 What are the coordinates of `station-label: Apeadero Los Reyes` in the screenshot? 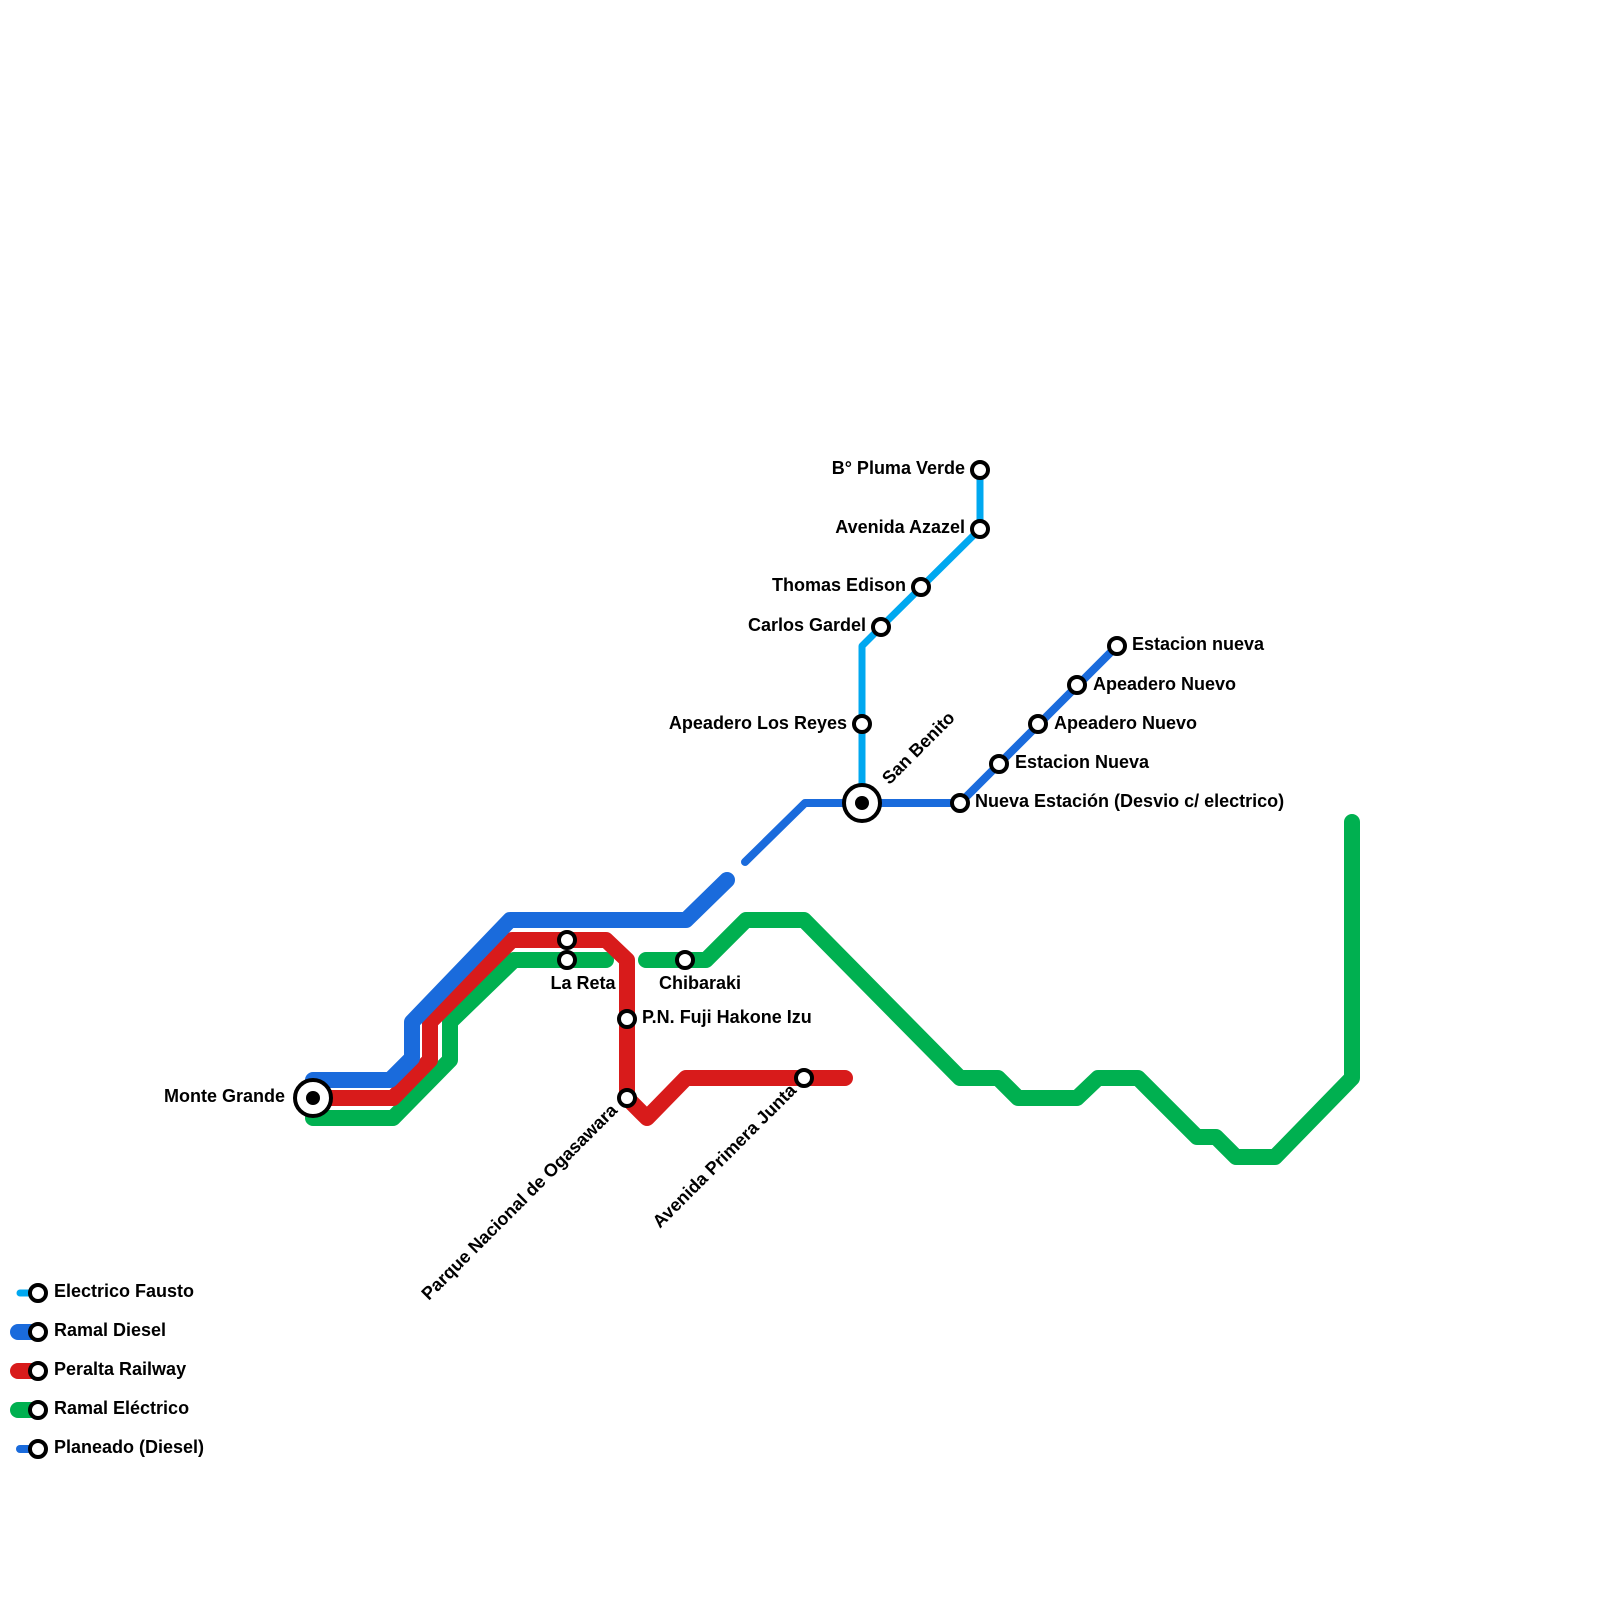 It's located at (758, 723).